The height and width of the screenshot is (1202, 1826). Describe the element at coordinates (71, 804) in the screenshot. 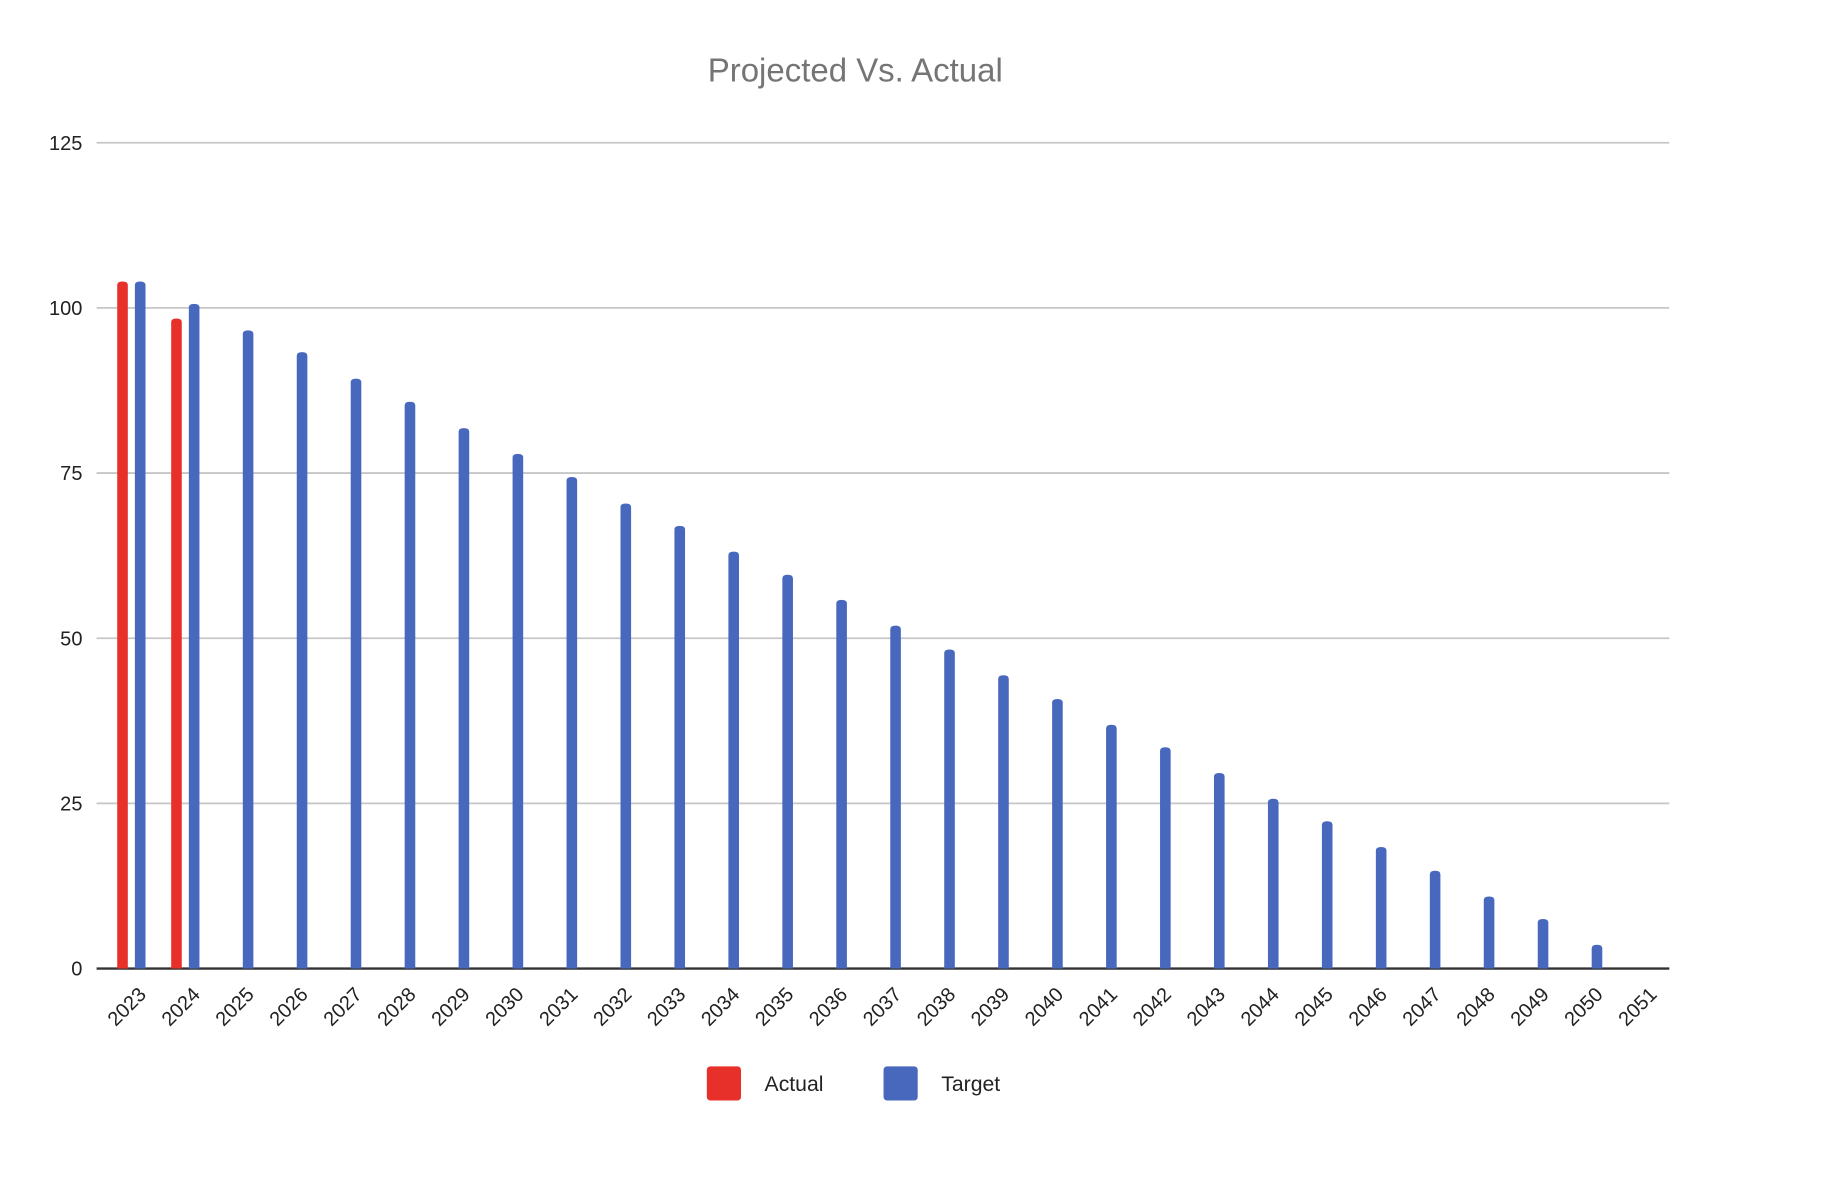

I see `y-tick-label: 25` at that location.